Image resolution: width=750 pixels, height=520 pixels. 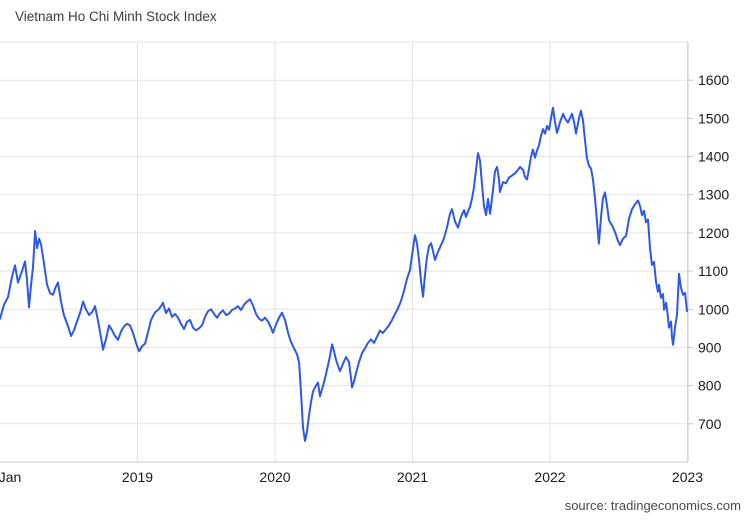 What do you see at coordinates (687, 477) in the screenshot?
I see `x-tick-label: 2023` at bounding box center [687, 477].